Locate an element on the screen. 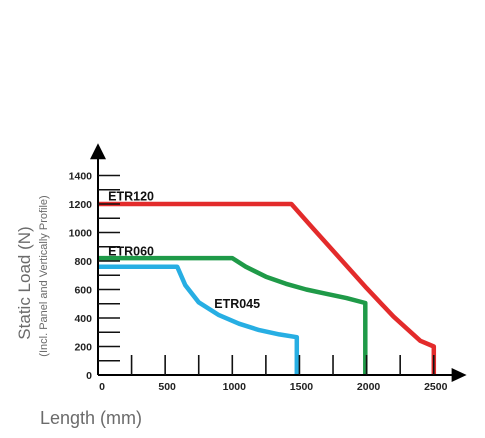  y-tick-label: 600 is located at coordinates (83, 291).